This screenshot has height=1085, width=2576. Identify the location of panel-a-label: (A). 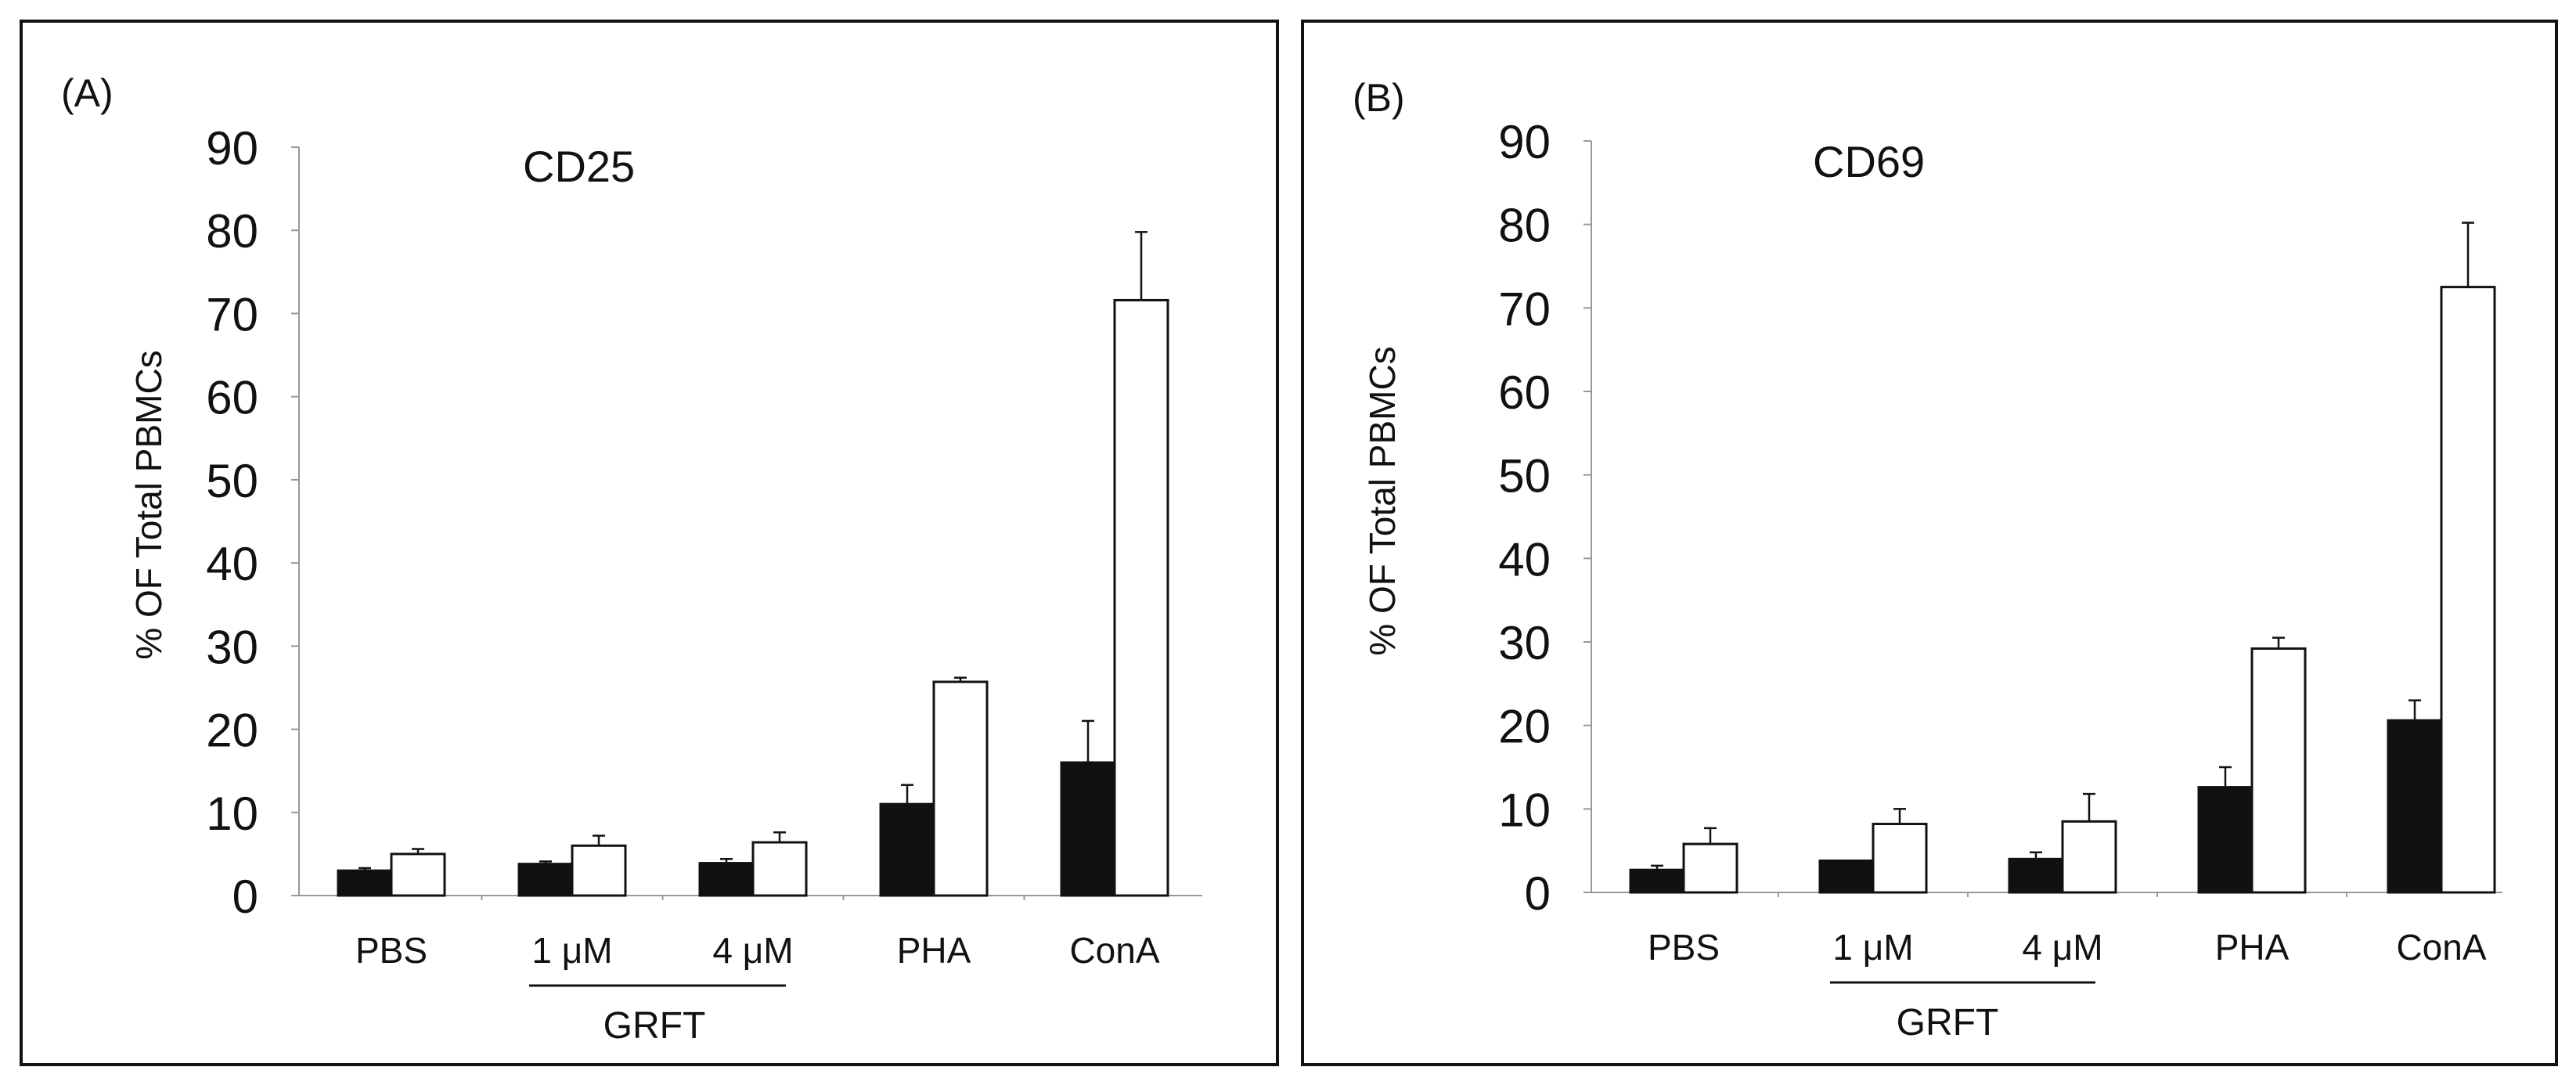
(87, 93).